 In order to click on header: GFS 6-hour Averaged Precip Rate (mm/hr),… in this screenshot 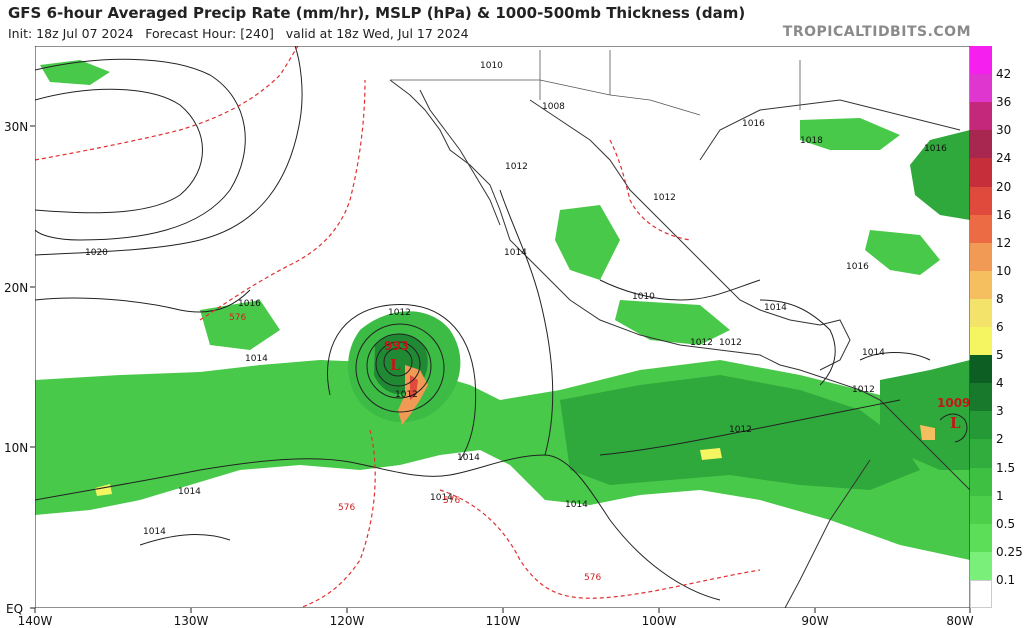, I will do `click(512, 23)`.